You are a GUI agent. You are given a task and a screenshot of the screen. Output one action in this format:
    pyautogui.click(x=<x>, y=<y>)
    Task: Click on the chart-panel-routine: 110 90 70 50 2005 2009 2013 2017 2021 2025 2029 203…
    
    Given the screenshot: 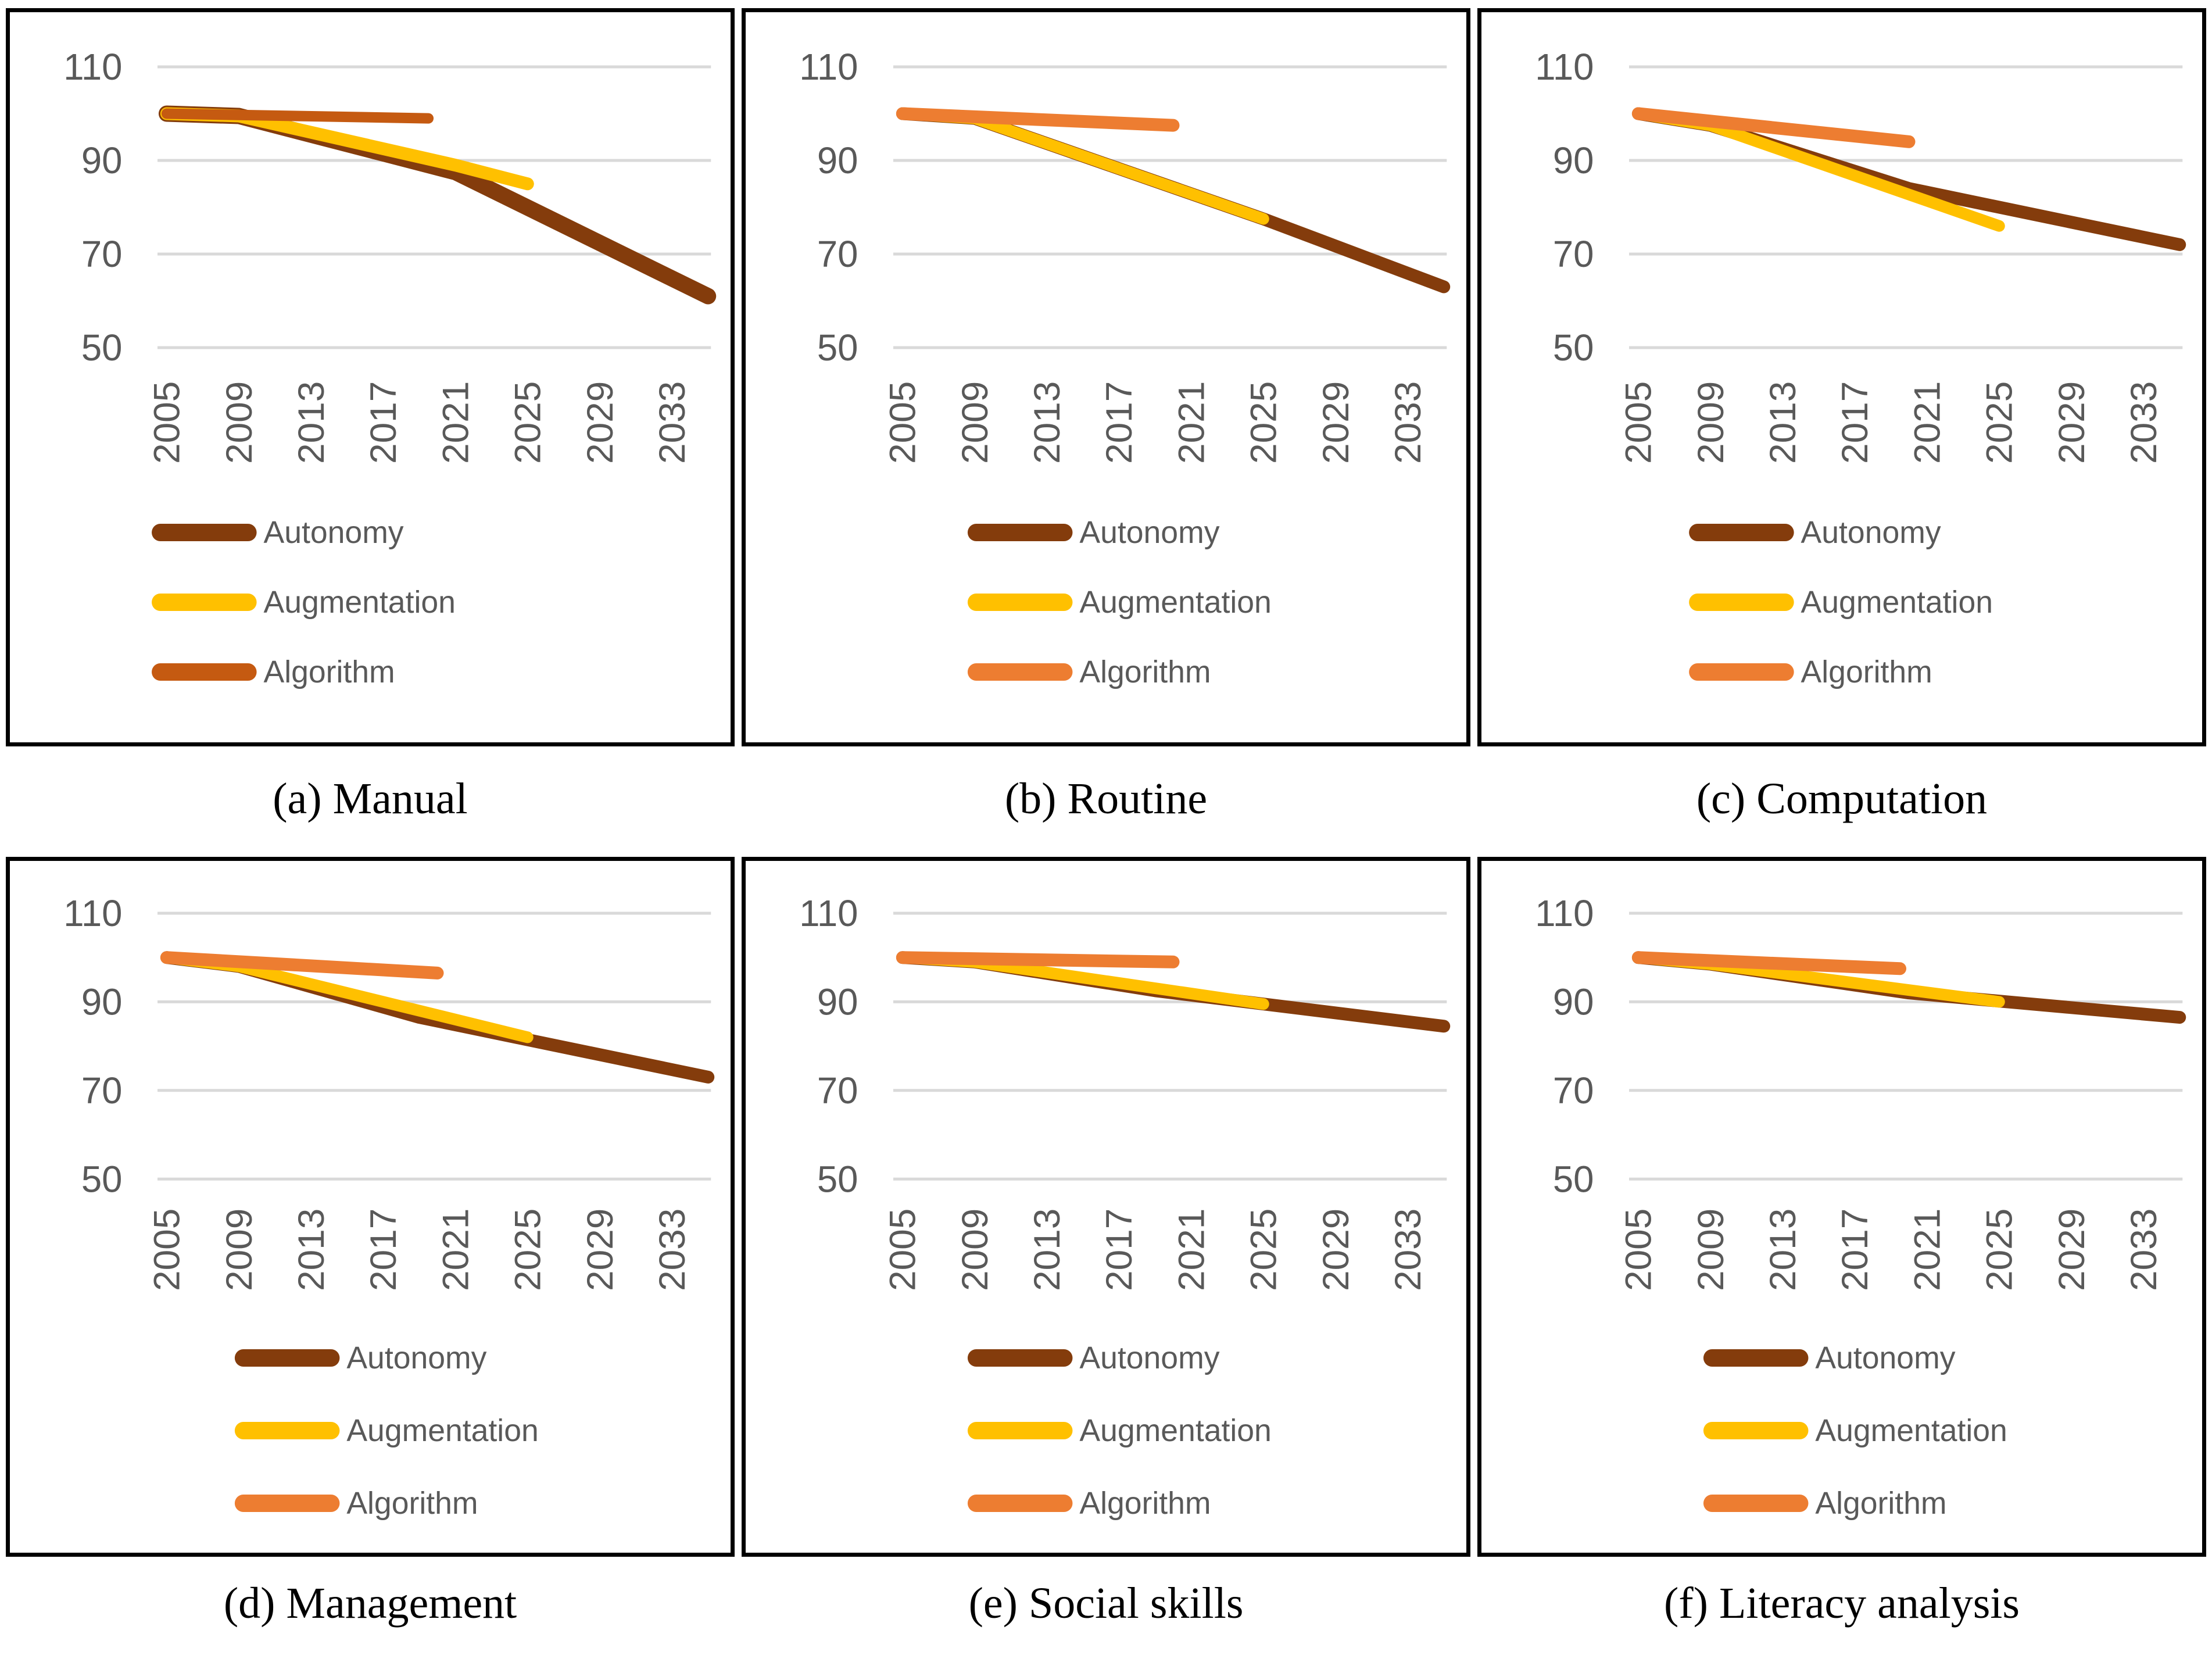 What is the action you would take?
    pyautogui.click(x=1106, y=377)
    